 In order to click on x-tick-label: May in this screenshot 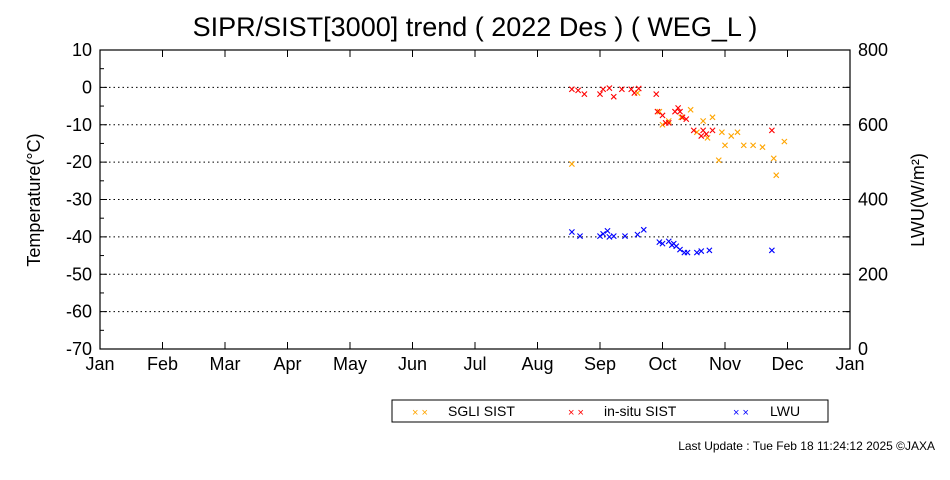, I will do `click(350, 364)`.